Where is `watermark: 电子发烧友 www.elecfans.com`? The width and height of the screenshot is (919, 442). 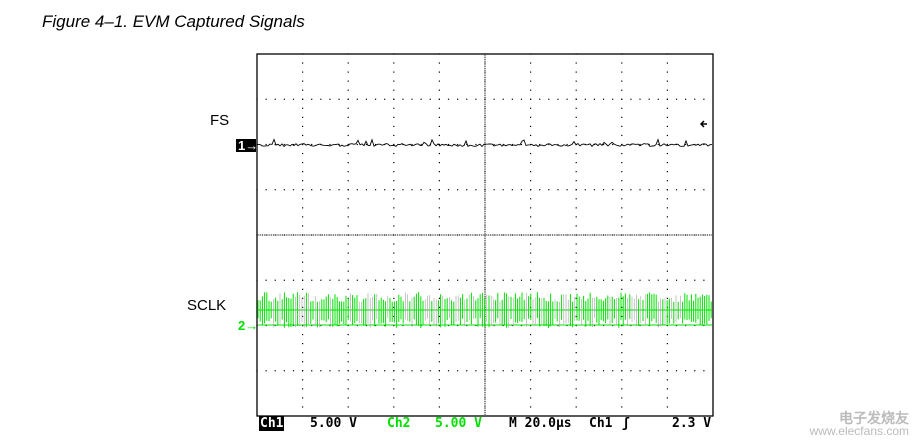 watermark: 电子发烧友 www.elecfans.com is located at coordinates (859, 424).